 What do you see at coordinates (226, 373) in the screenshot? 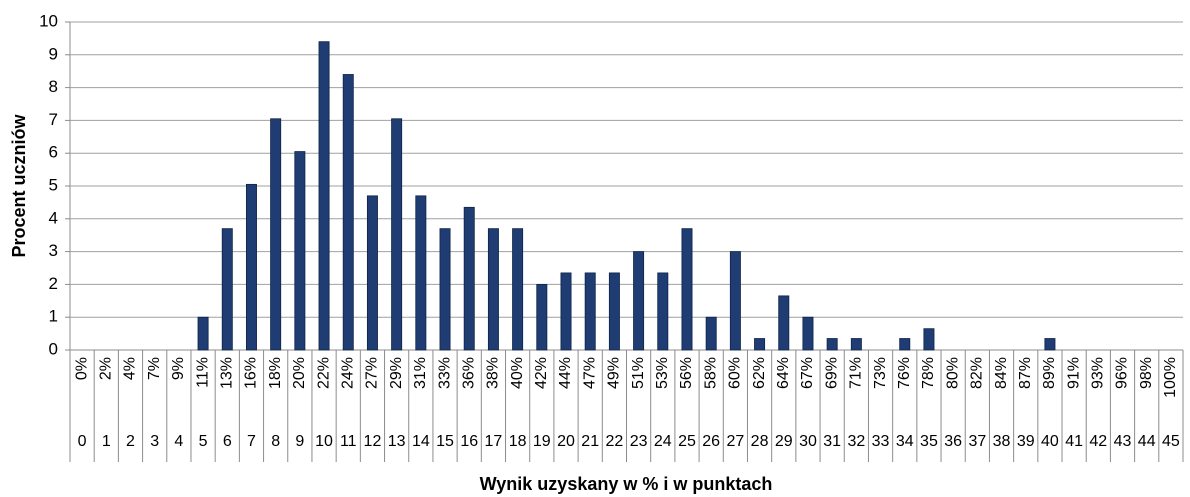
I see `x-tick-label: 13%` at bounding box center [226, 373].